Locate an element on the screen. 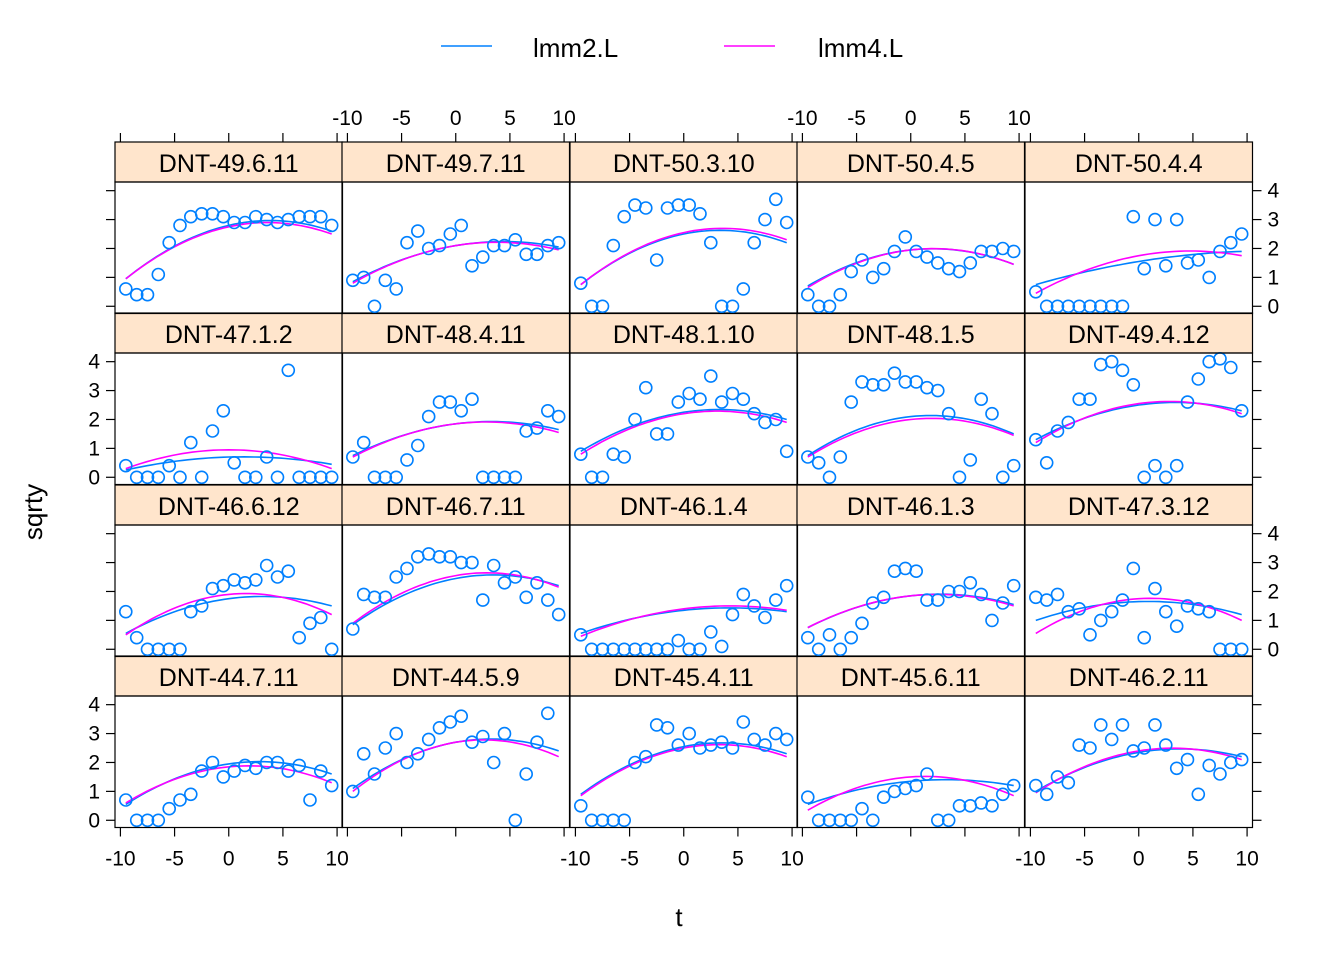 The image size is (1344, 960). y-tick-label: 4 is located at coordinates (1274, 191).